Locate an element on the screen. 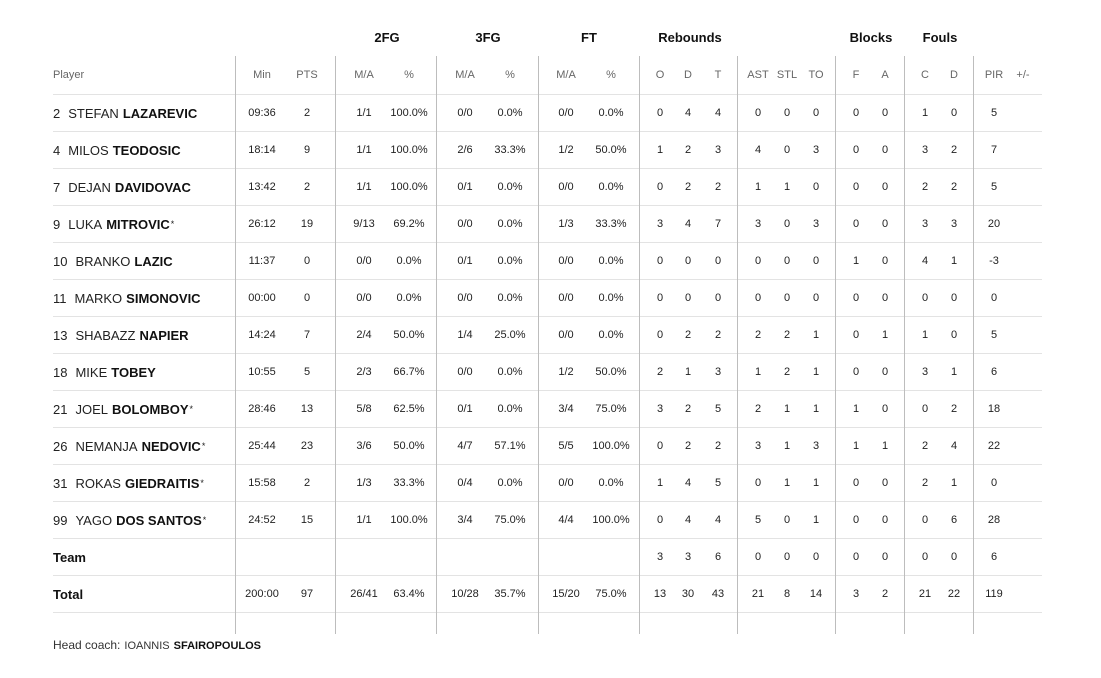 The width and height of the screenshot is (1101, 678). player-last-name: BOLOMBOY is located at coordinates (150, 409).